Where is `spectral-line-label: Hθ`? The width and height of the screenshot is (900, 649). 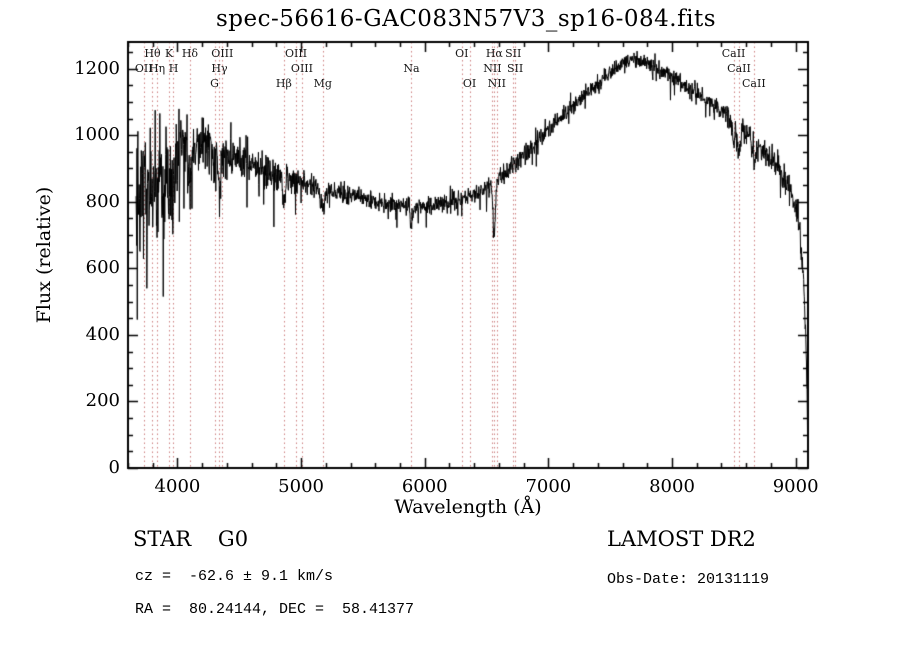 spectral-line-label: Hθ is located at coordinates (152, 53).